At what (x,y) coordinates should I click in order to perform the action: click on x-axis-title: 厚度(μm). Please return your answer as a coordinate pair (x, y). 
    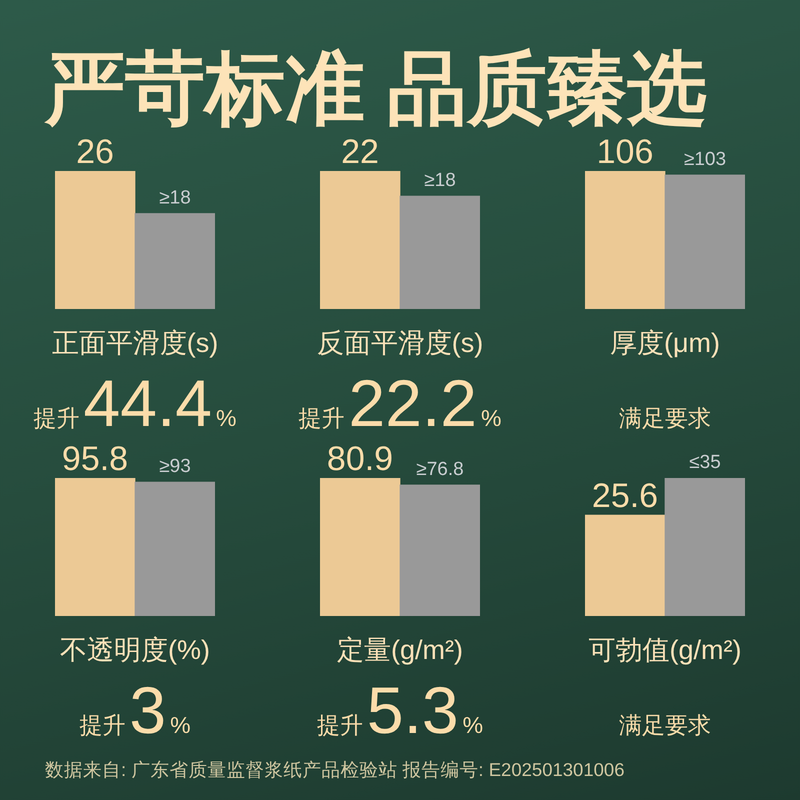
    Looking at the image, I should click on (665, 343).